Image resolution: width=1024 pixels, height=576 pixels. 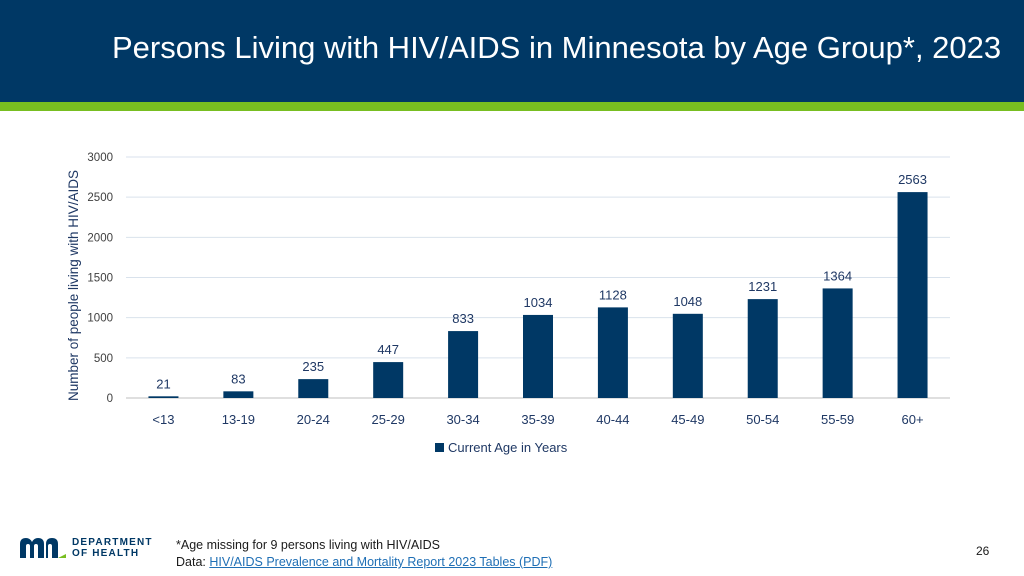 I want to click on data-label: 235, so click(x=313, y=366).